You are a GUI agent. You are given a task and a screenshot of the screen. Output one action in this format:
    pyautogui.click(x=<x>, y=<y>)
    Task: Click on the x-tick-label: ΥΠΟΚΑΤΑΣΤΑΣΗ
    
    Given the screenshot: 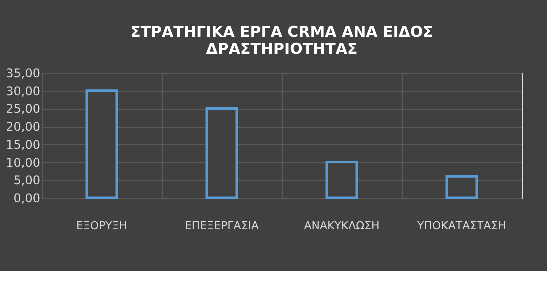 What is the action you would take?
    pyautogui.click(x=461, y=226)
    